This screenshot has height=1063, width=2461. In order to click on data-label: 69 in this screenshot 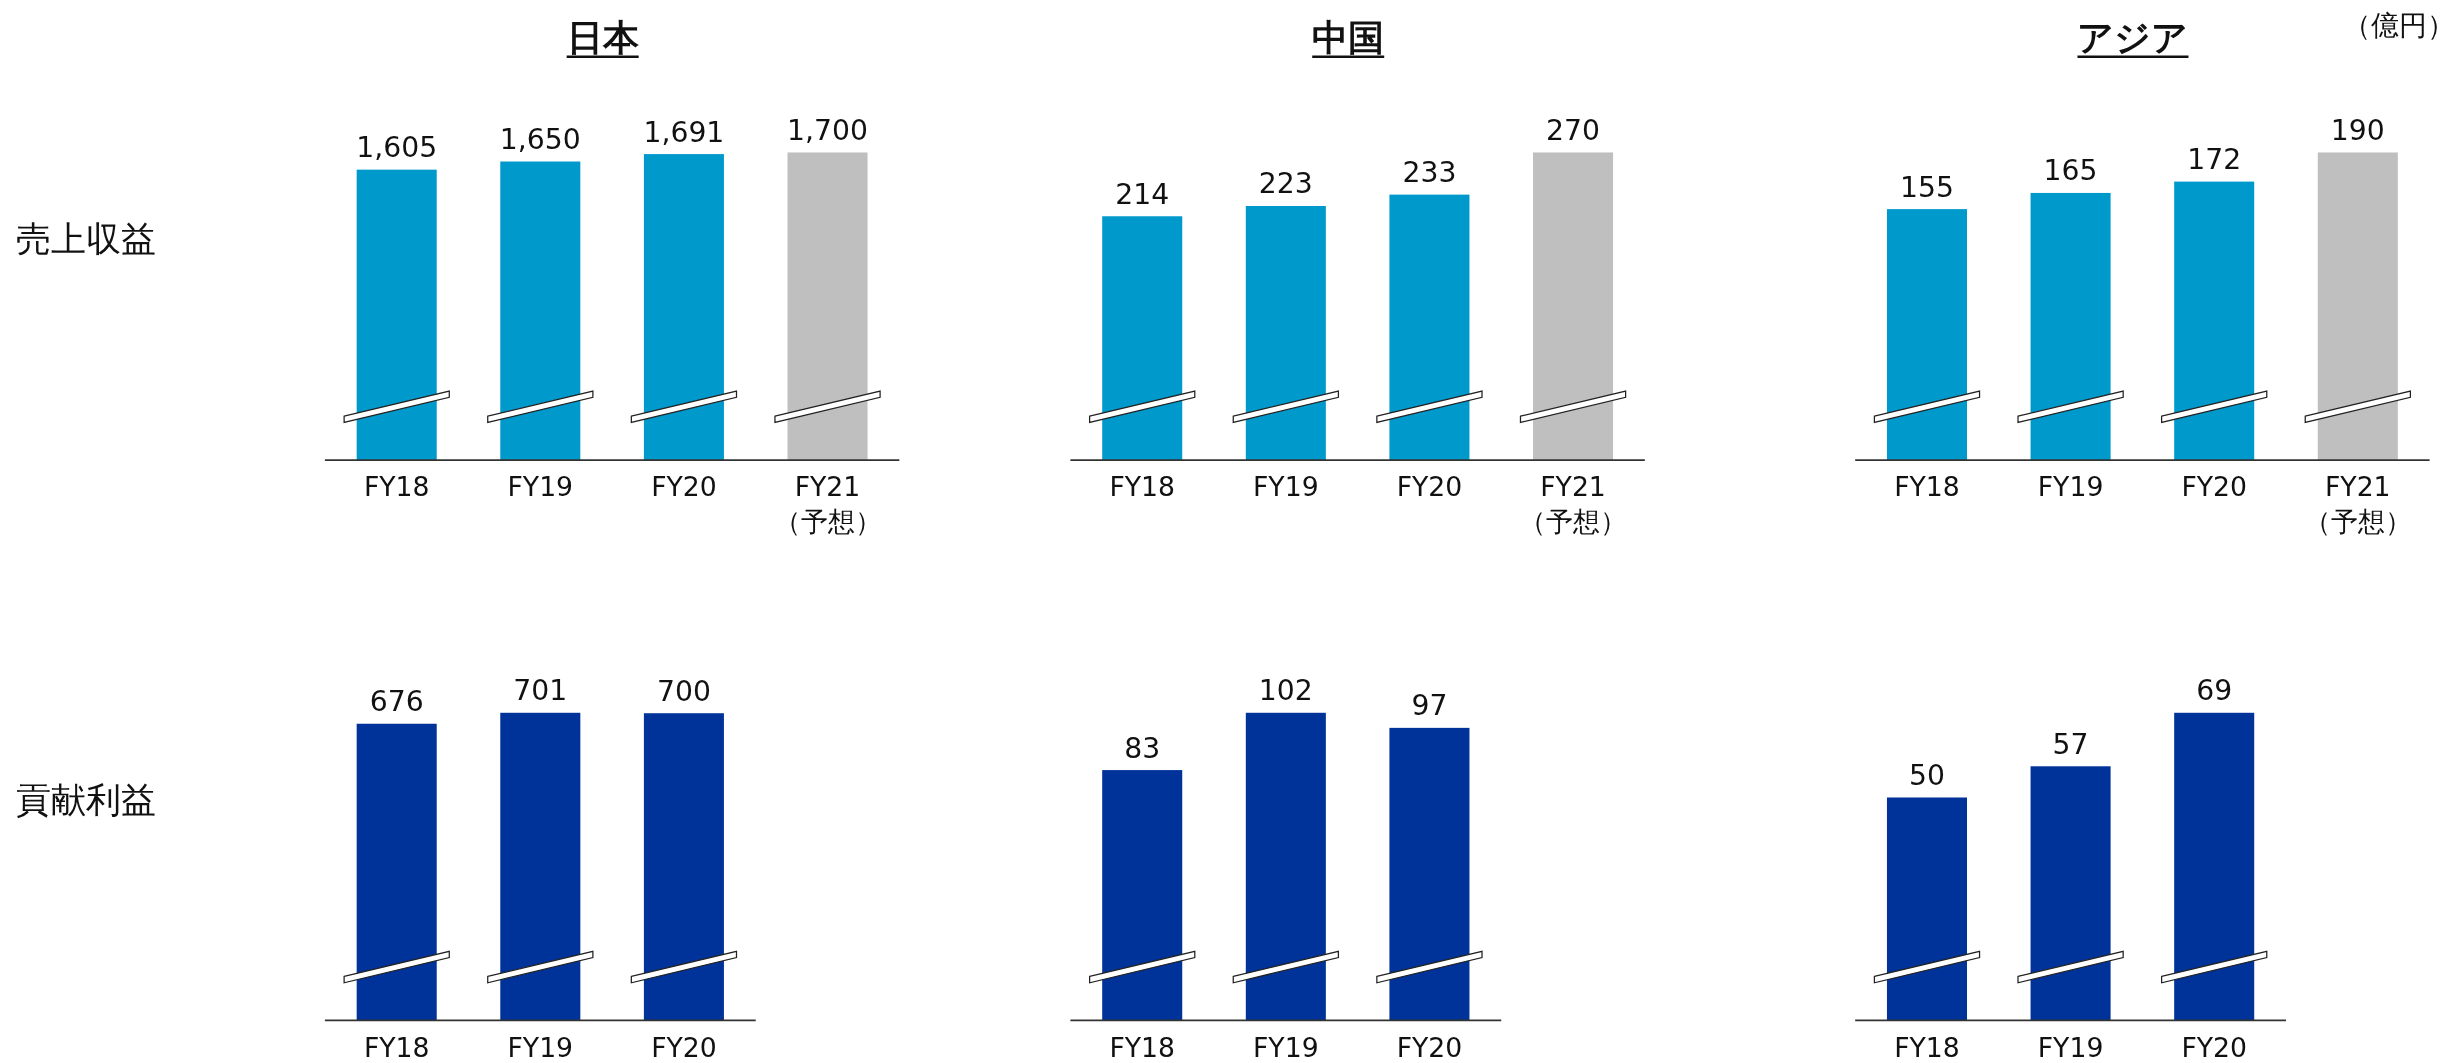, I will do `click(2214, 691)`.